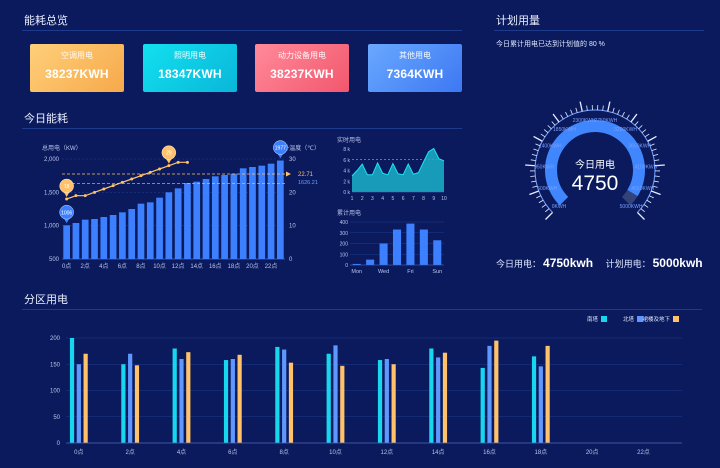 The image size is (720, 468). Describe the element at coordinates (423, 199) in the screenshot. I see `realtime-xtick: 8` at that location.